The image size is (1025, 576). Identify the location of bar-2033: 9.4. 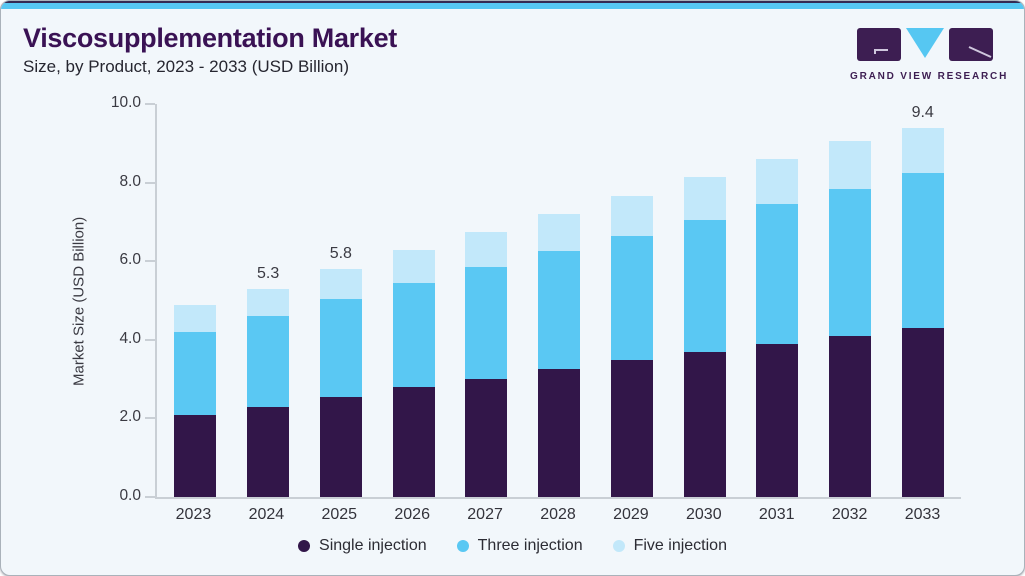
(922, 300).